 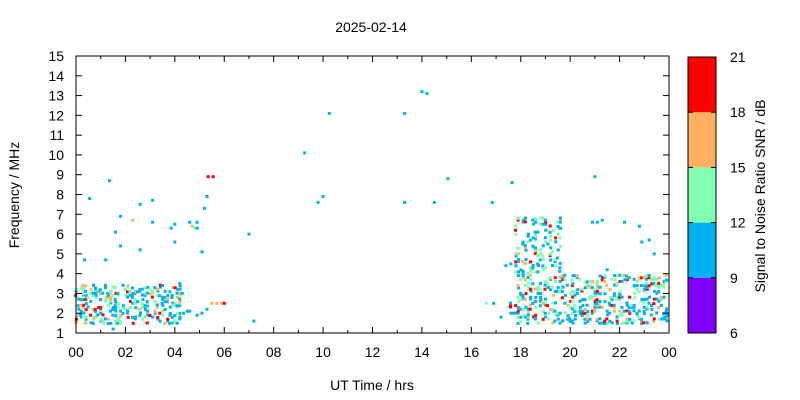 What do you see at coordinates (60, 274) in the screenshot?
I see `y-tick-label: 4` at bounding box center [60, 274].